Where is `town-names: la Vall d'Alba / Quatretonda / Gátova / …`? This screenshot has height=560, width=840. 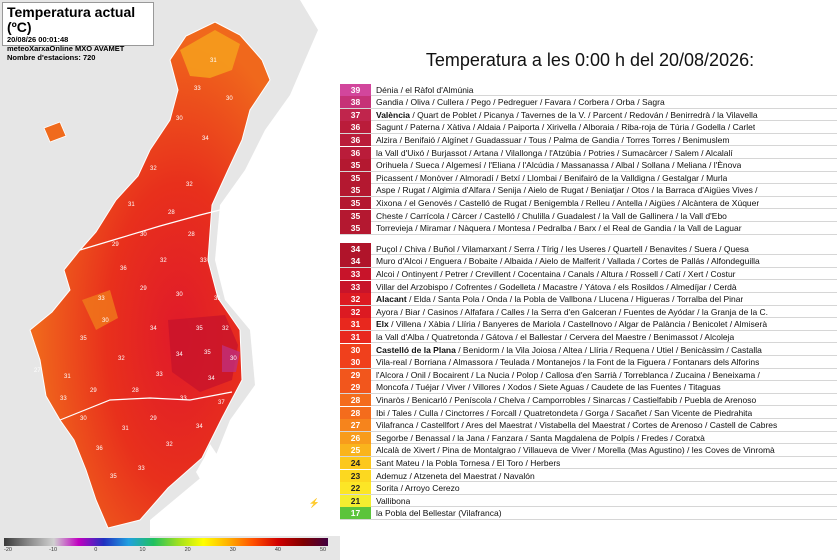 town-names: la Vall d'Alba / Quatretonda / Gátova / … is located at coordinates (555, 336).